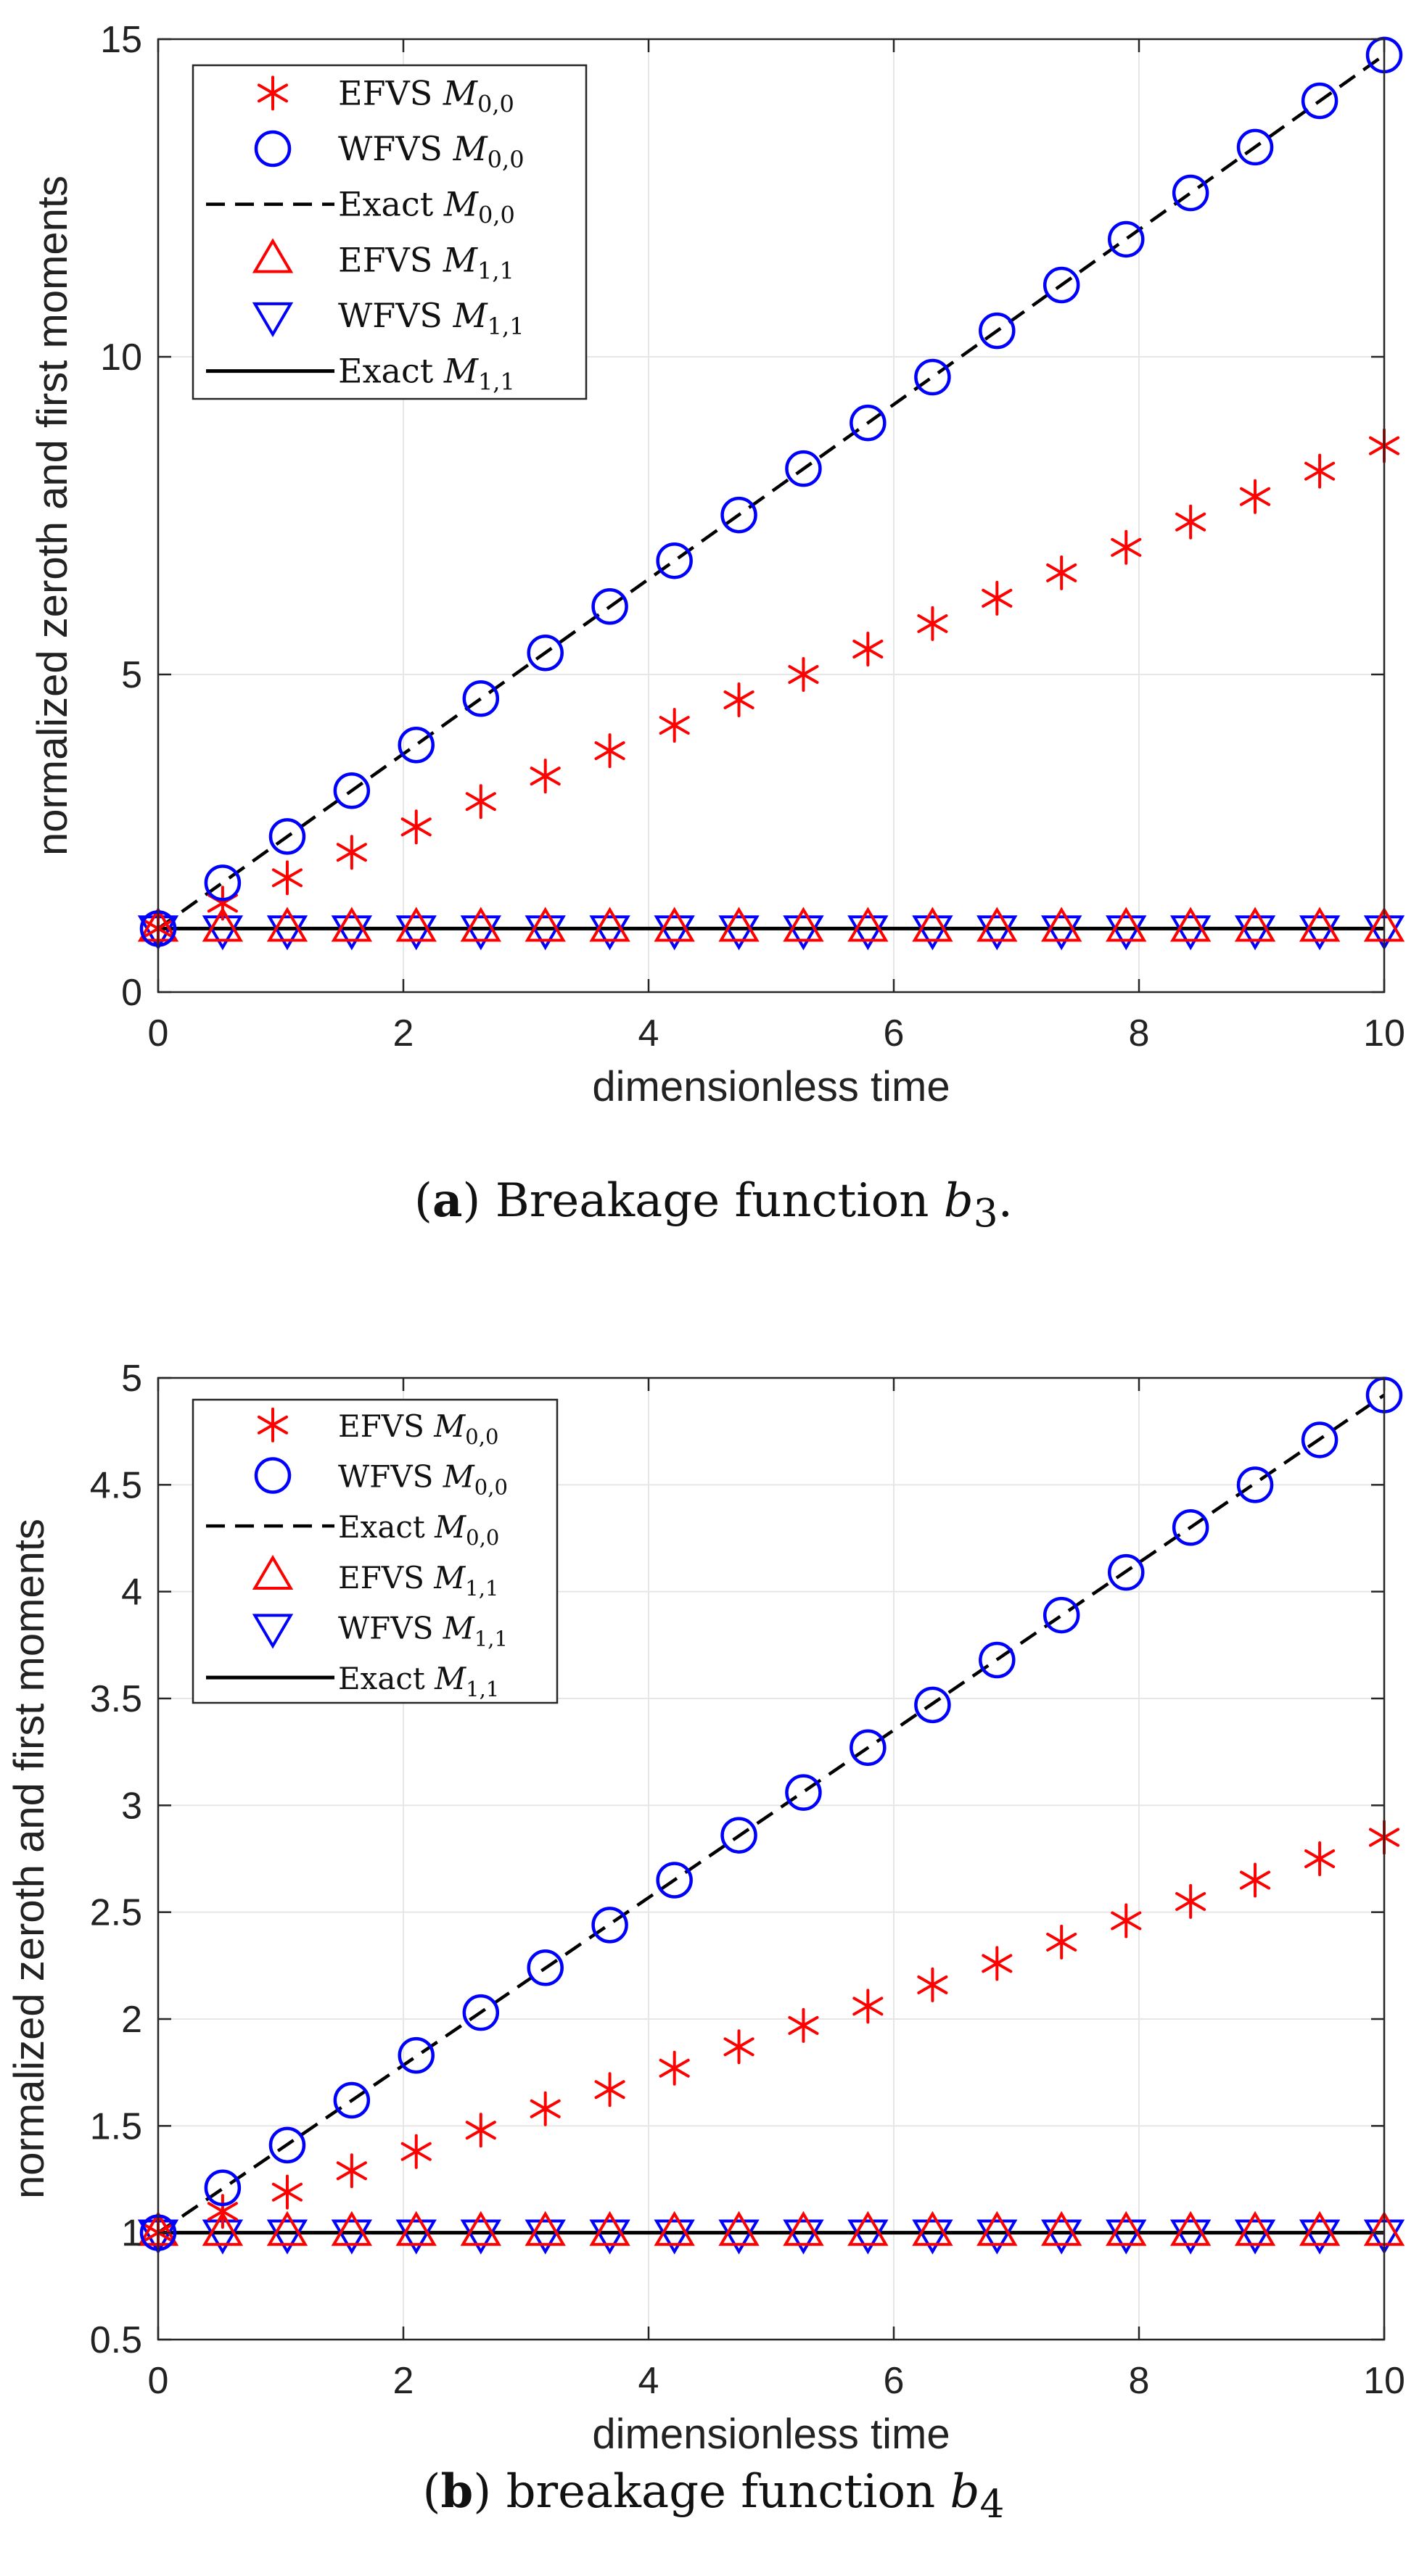  What do you see at coordinates (426, 95) in the screenshot?
I see `chart-a-legend-label-0: EFVS M0,0` at bounding box center [426, 95].